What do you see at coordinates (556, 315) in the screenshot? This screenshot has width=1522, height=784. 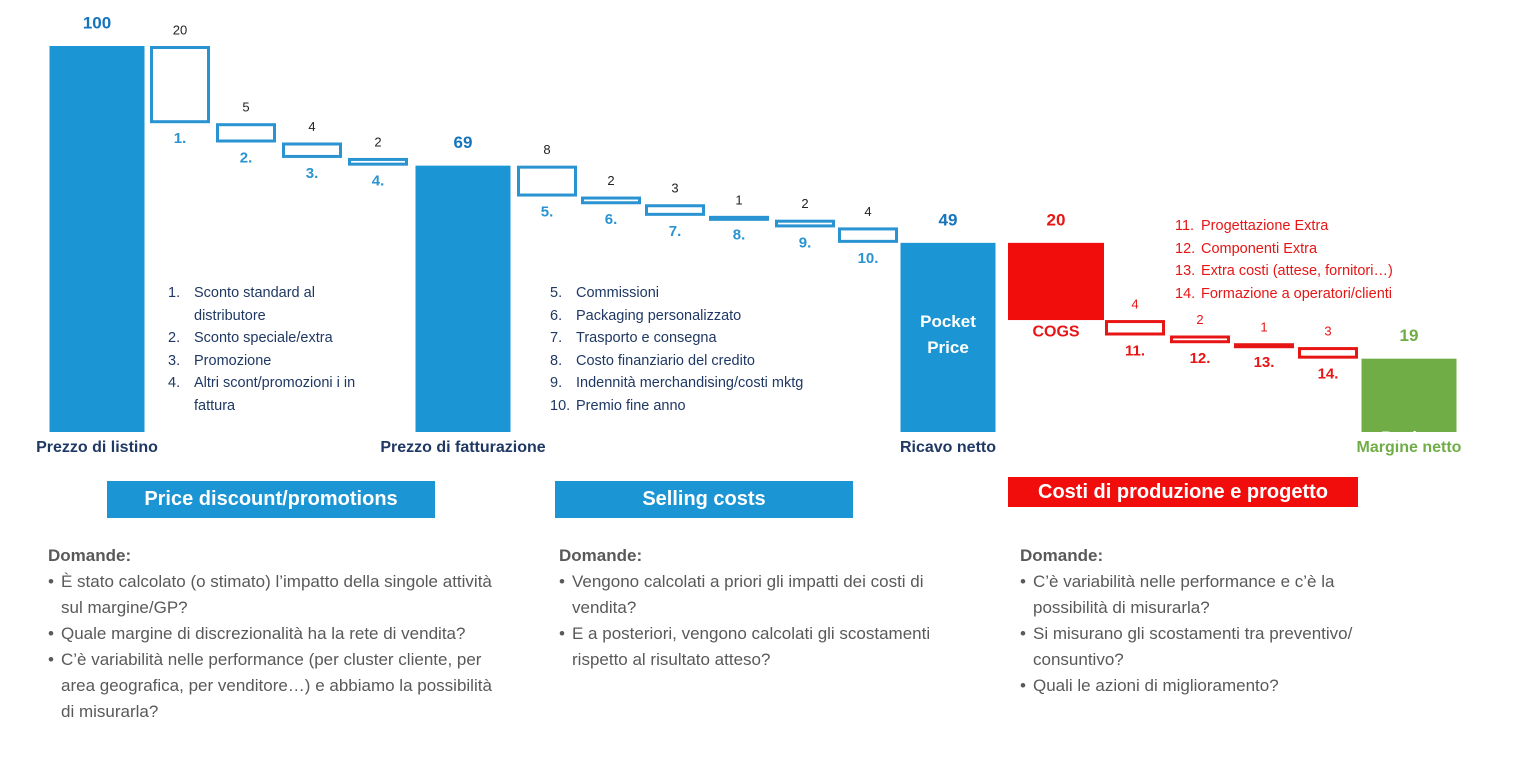 I see `item-number: 6.` at bounding box center [556, 315].